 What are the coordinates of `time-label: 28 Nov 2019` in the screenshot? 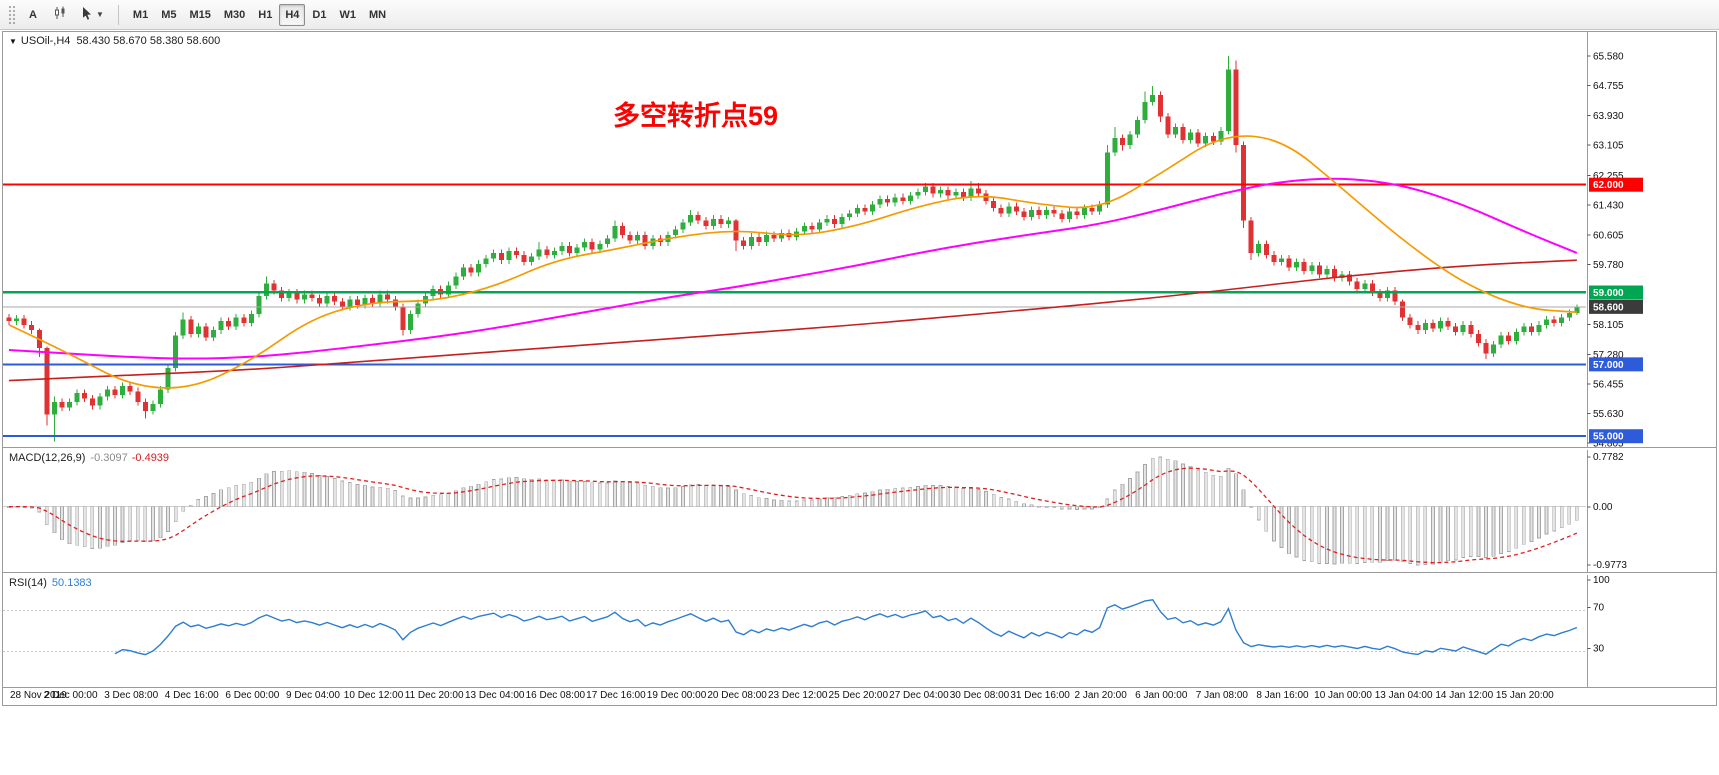 It's located at (38, 695).